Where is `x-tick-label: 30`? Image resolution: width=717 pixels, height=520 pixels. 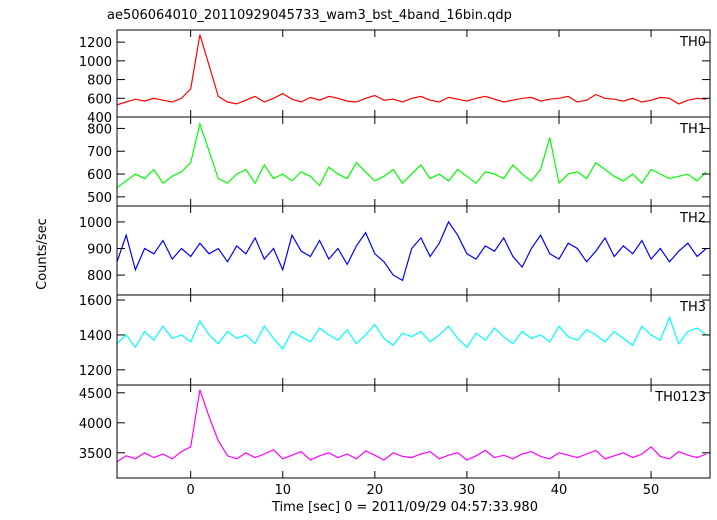
x-tick-label: 30 is located at coordinates (467, 490).